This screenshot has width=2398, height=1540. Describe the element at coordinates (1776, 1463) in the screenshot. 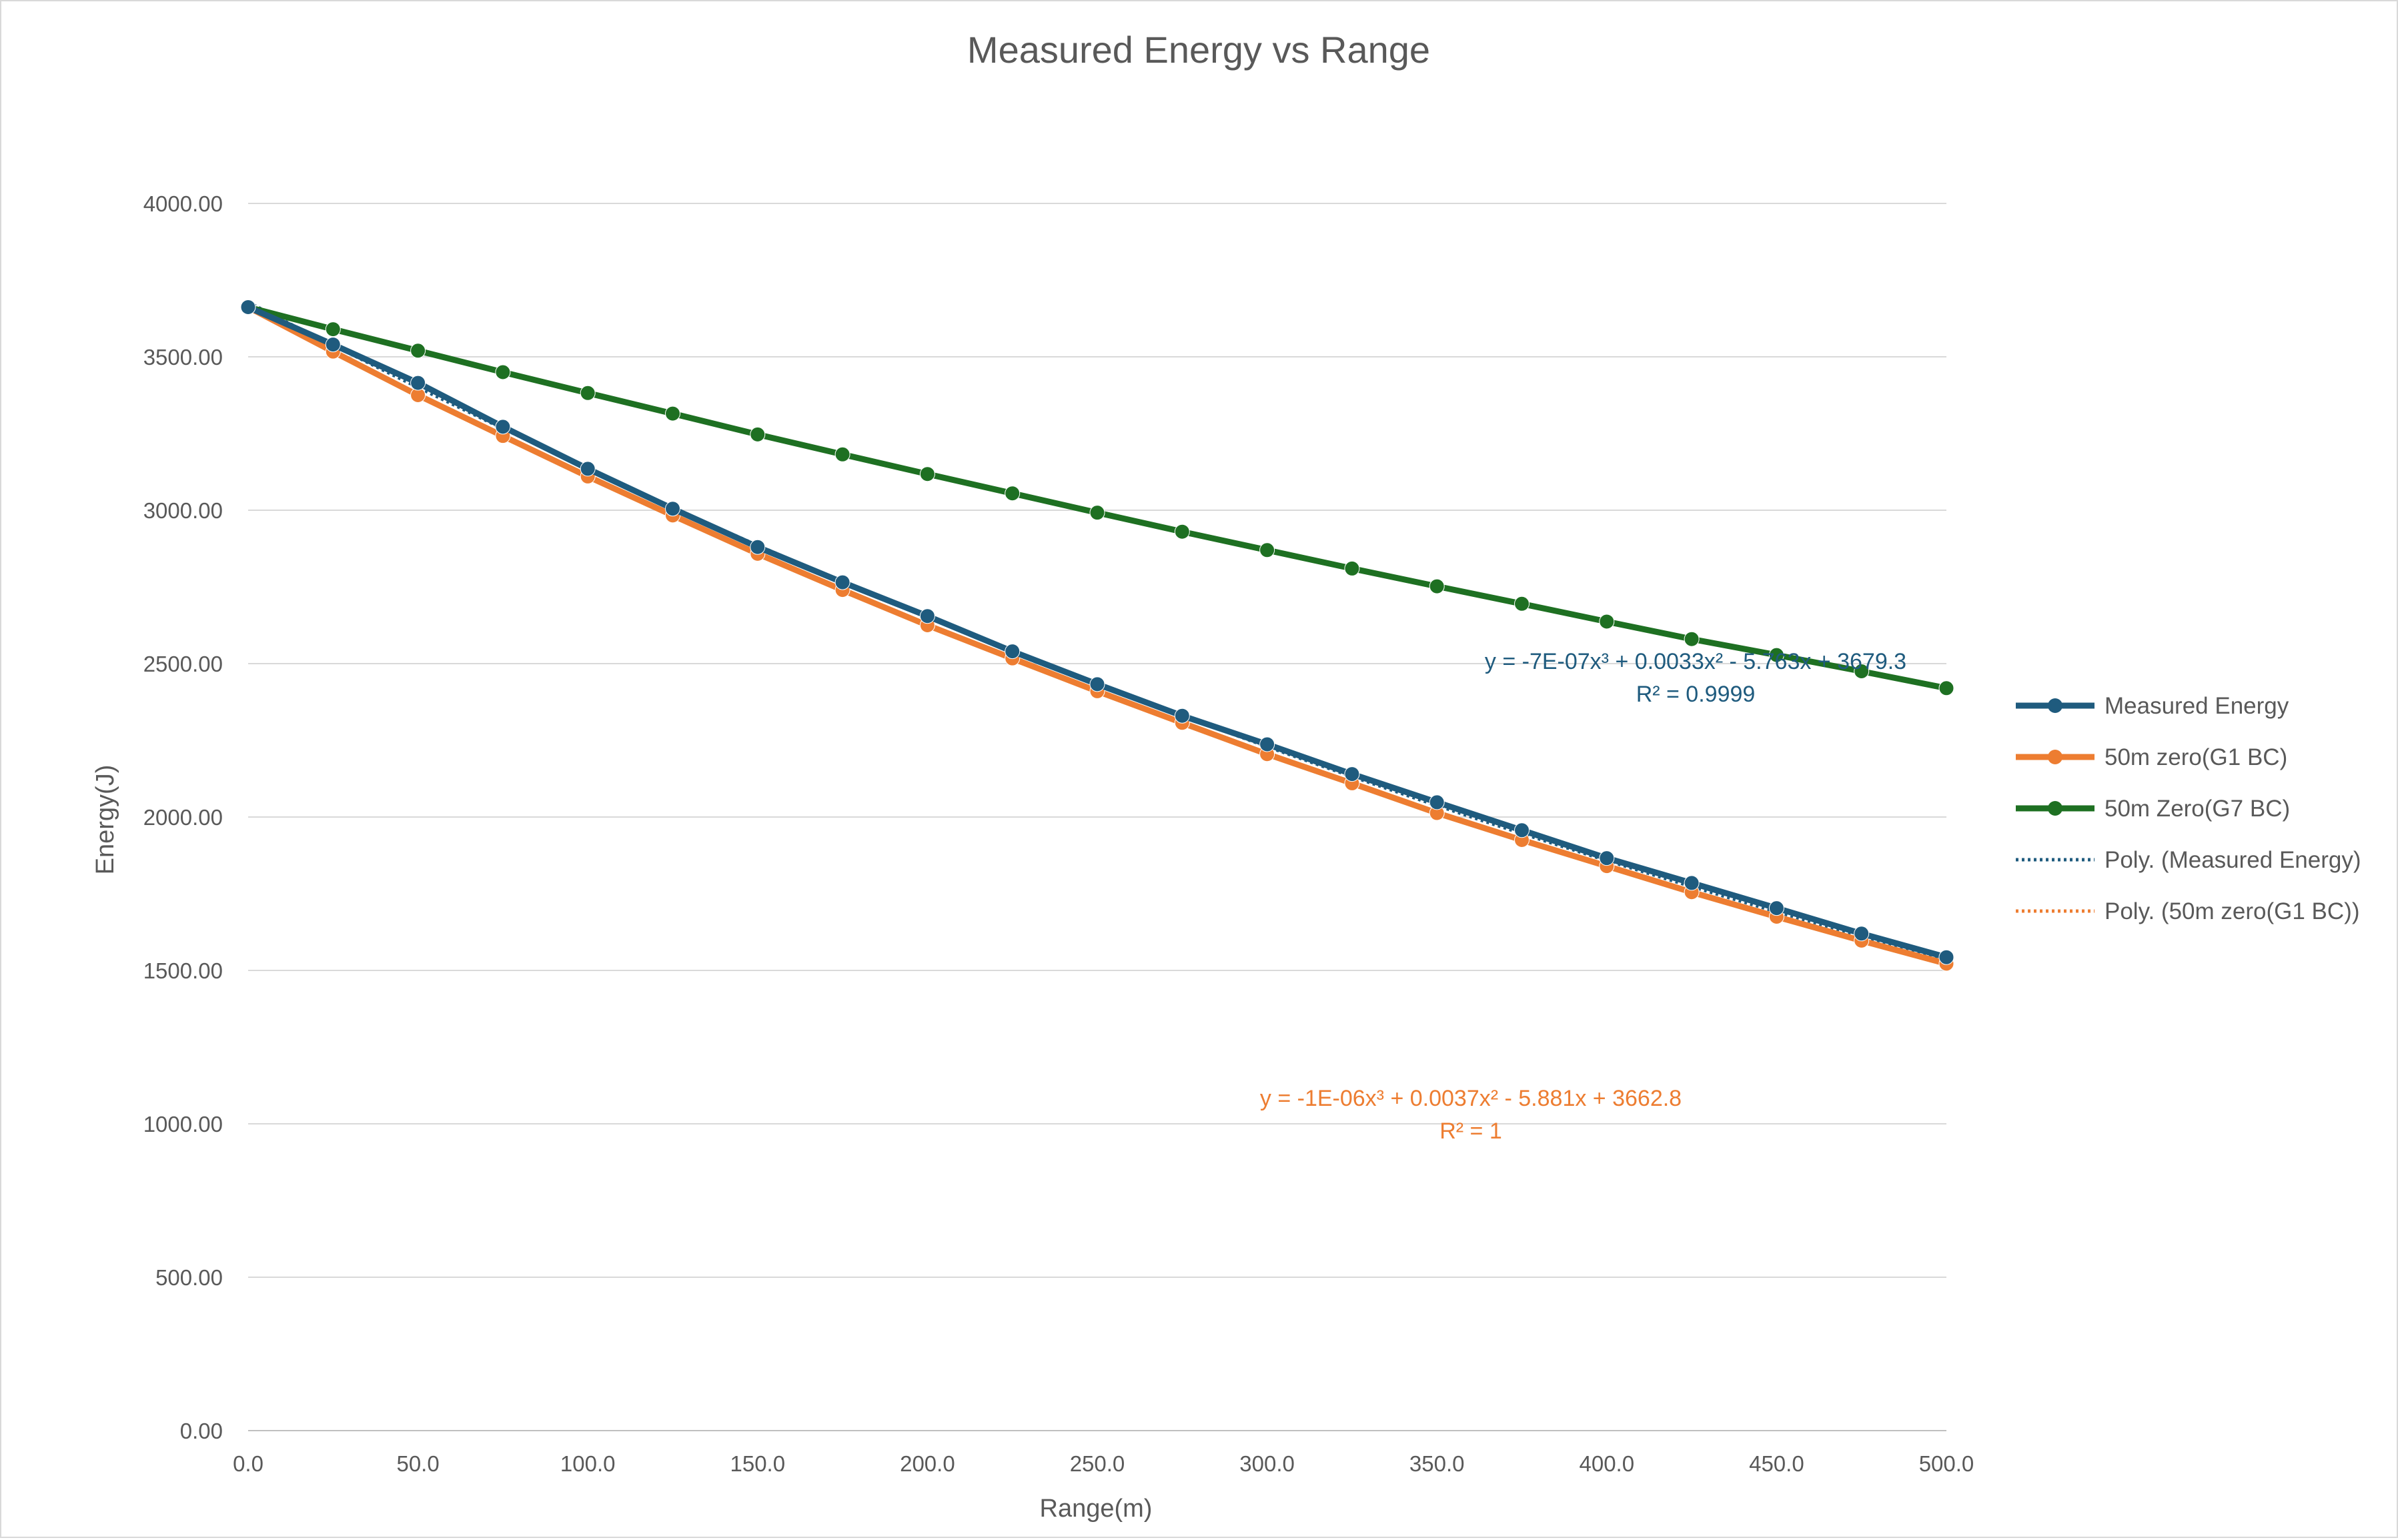

I see `x-tick-label: 450.0` at that location.